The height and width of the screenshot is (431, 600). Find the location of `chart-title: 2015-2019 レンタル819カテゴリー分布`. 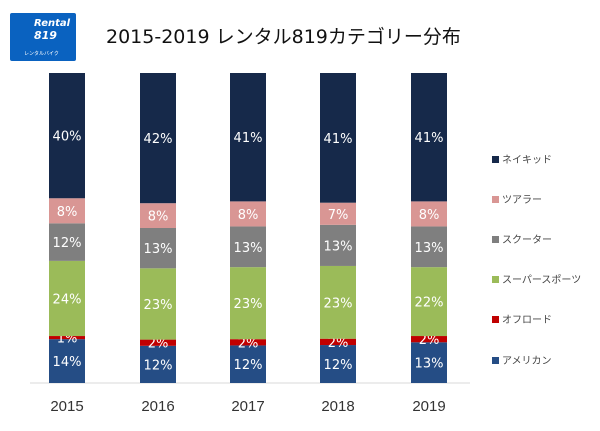

chart-title: 2015-2019 レンタル819カテゴリー分布 is located at coordinates (283, 37).